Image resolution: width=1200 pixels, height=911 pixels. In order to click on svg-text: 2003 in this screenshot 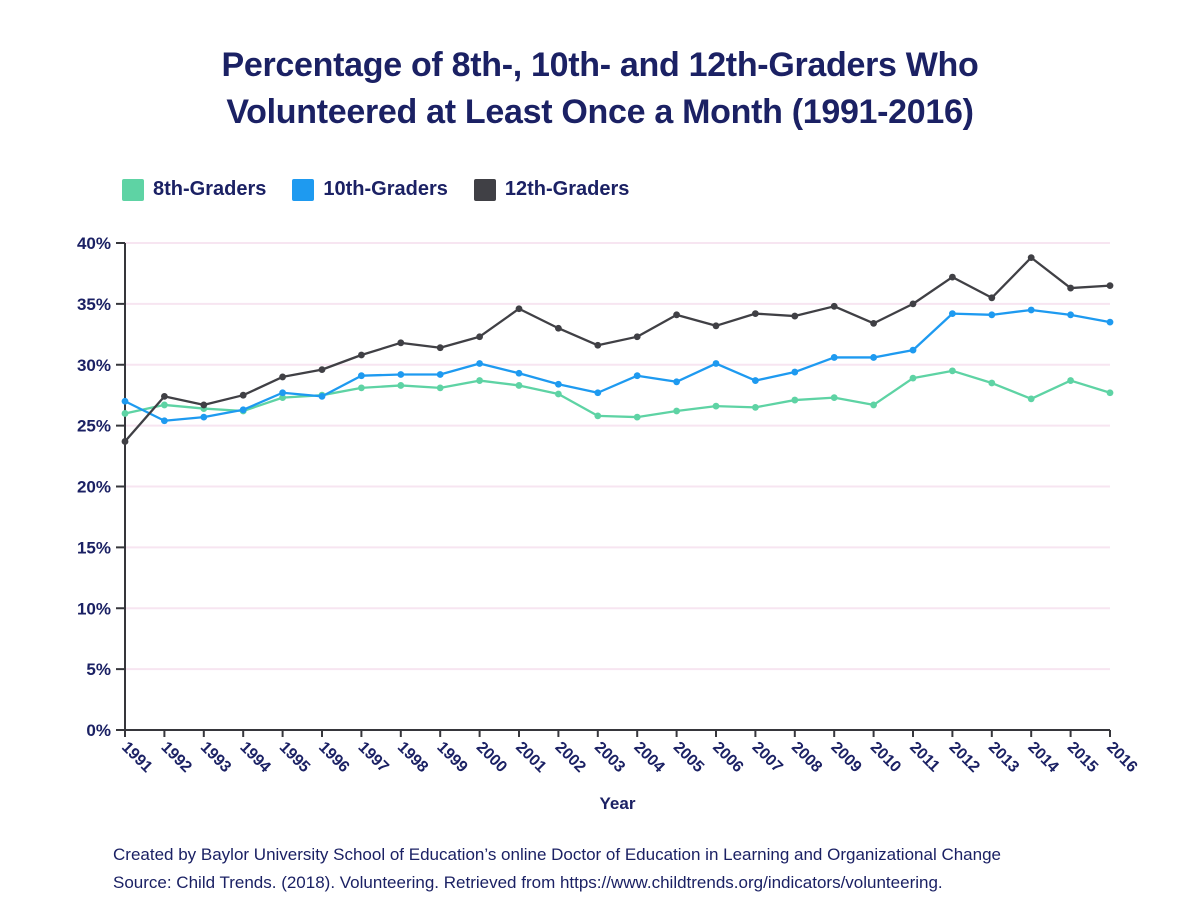, I will do `click(609, 757)`.